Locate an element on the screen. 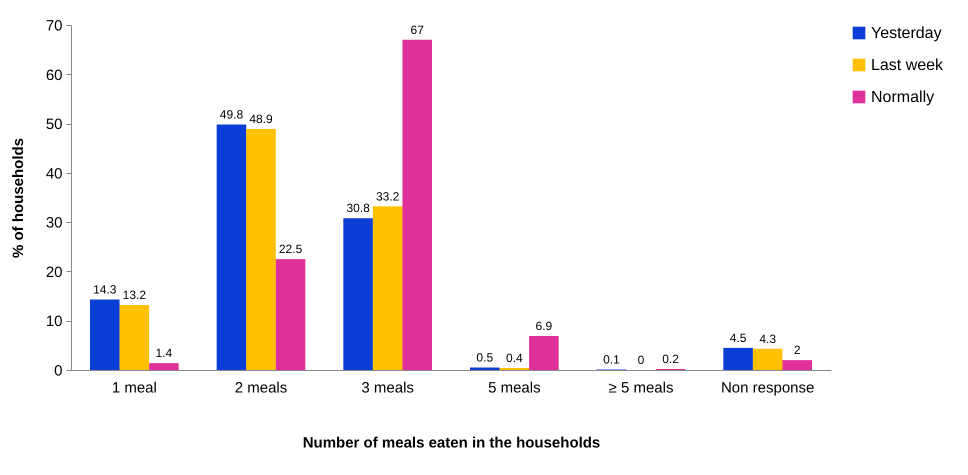 The height and width of the screenshot is (475, 968). data-label: 0.2 is located at coordinates (671, 359).